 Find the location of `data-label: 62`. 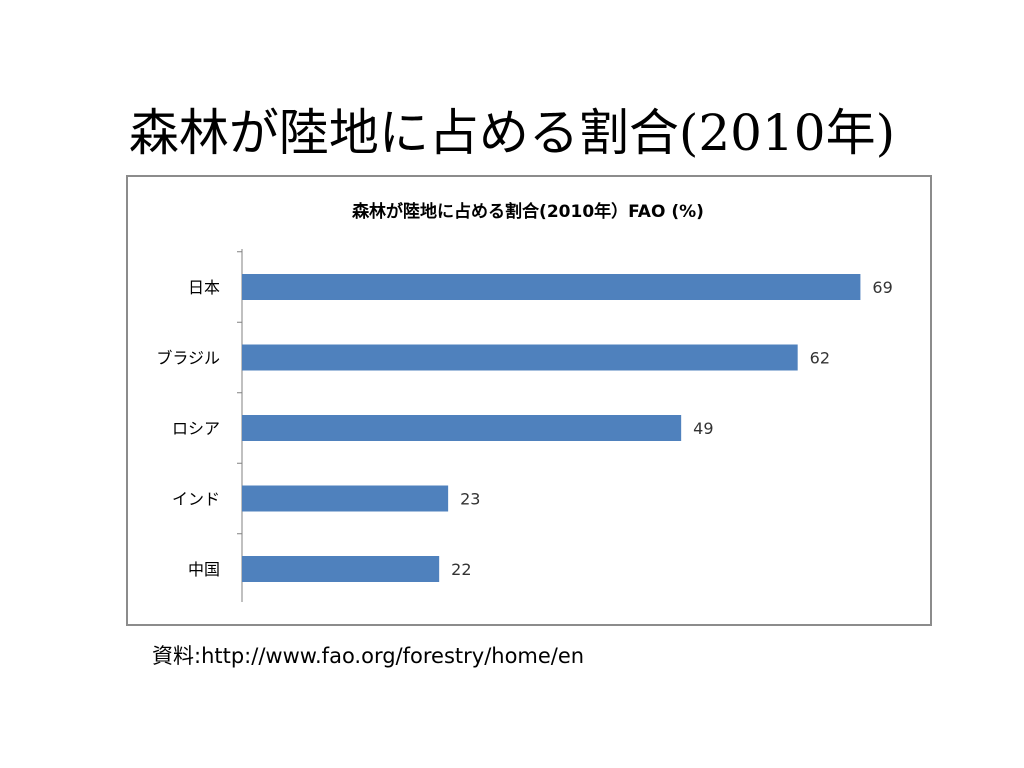

data-label: 62 is located at coordinates (820, 358).